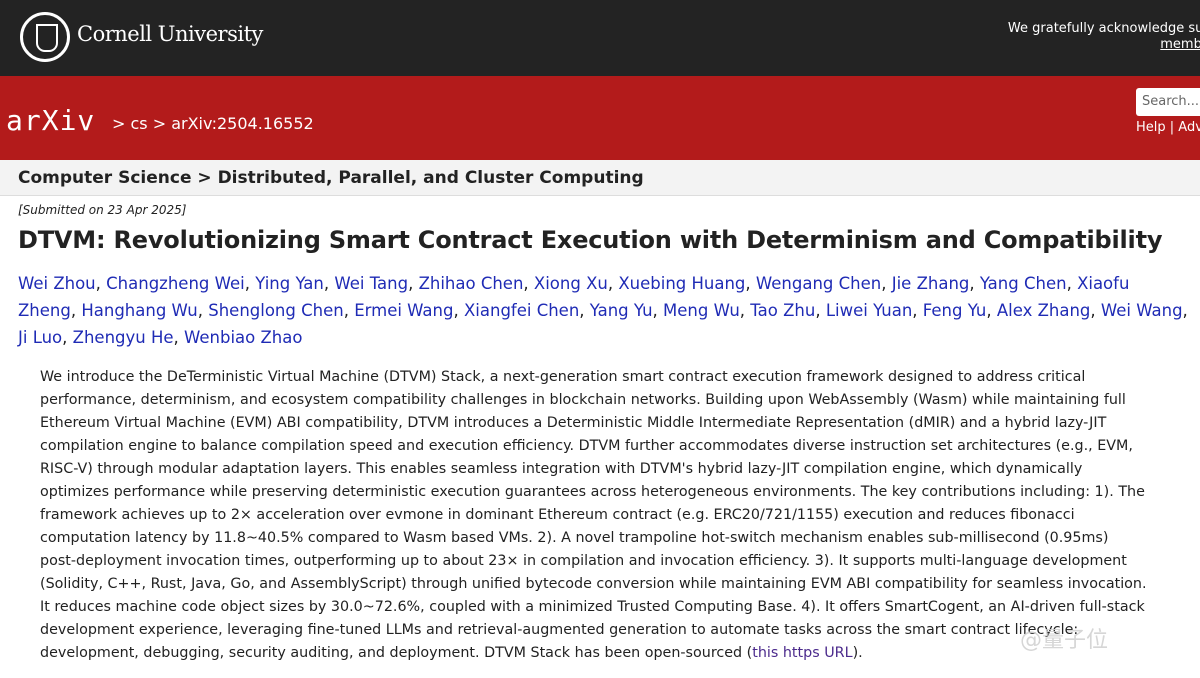  Describe the element at coordinates (289, 283) in the screenshot. I see `author-link: Ying Yan` at that location.